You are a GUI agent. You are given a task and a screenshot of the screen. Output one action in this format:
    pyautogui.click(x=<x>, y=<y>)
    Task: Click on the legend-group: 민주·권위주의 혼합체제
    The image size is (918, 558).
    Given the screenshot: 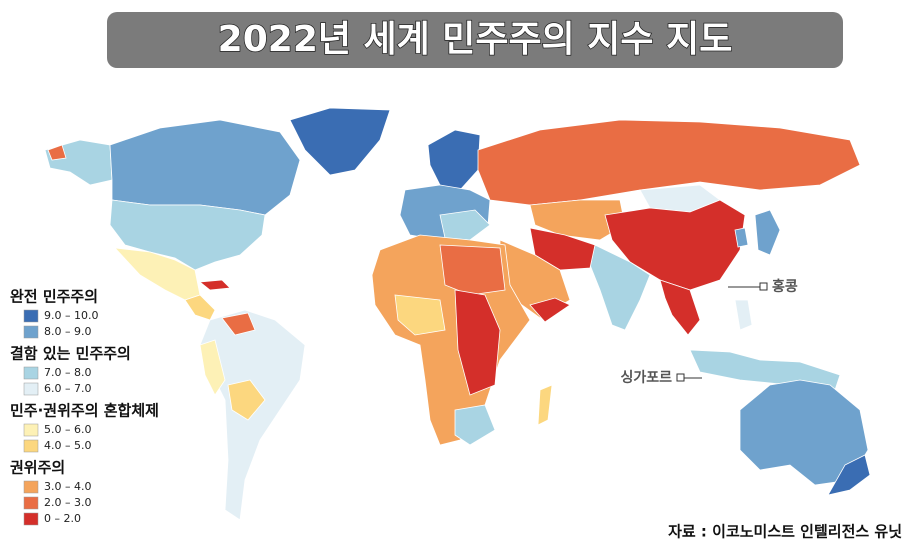 What is the action you would take?
    pyautogui.click(x=84, y=411)
    